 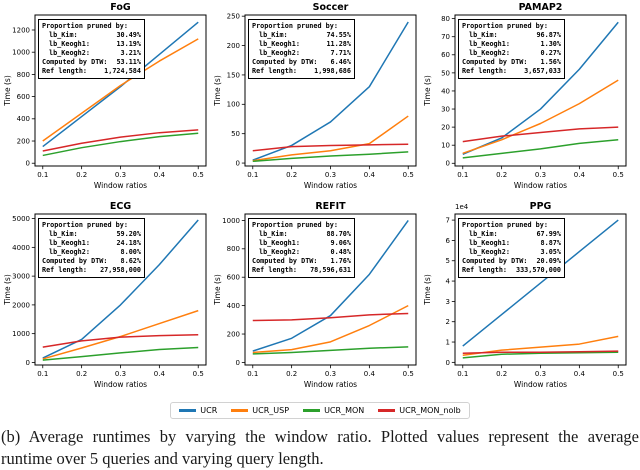 I want to click on stats-value: 11.28%, so click(x=338, y=43).